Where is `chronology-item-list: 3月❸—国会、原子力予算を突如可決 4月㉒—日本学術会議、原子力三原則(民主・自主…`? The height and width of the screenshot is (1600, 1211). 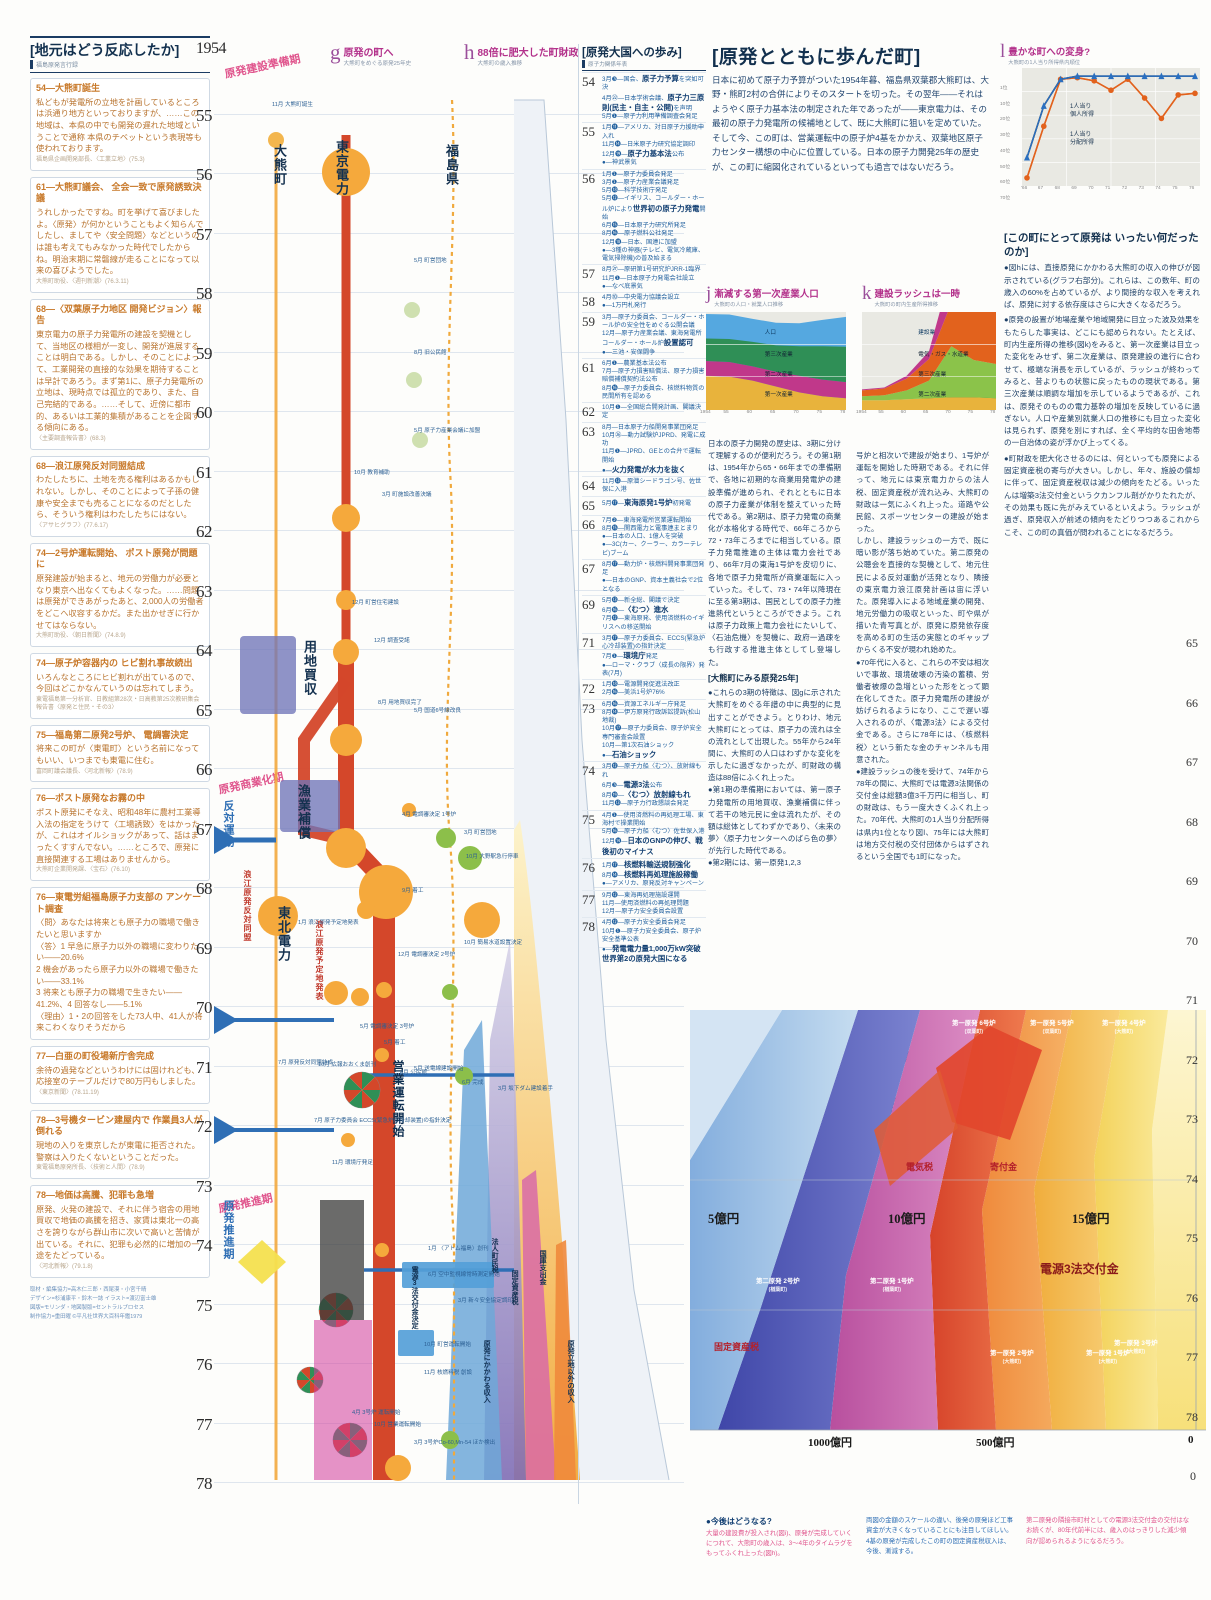 chronology-item-list: 3月❸—国会、原子力予算を突如可決 4月㉒—日本学術会議、原子力三原則(民主・自主… is located at coordinates (654, 97).